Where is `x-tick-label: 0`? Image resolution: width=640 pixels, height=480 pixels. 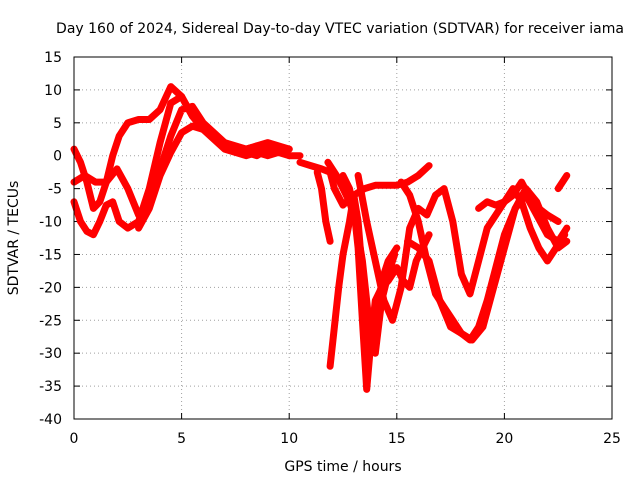
x-tick-label: 0 is located at coordinates (74, 439).